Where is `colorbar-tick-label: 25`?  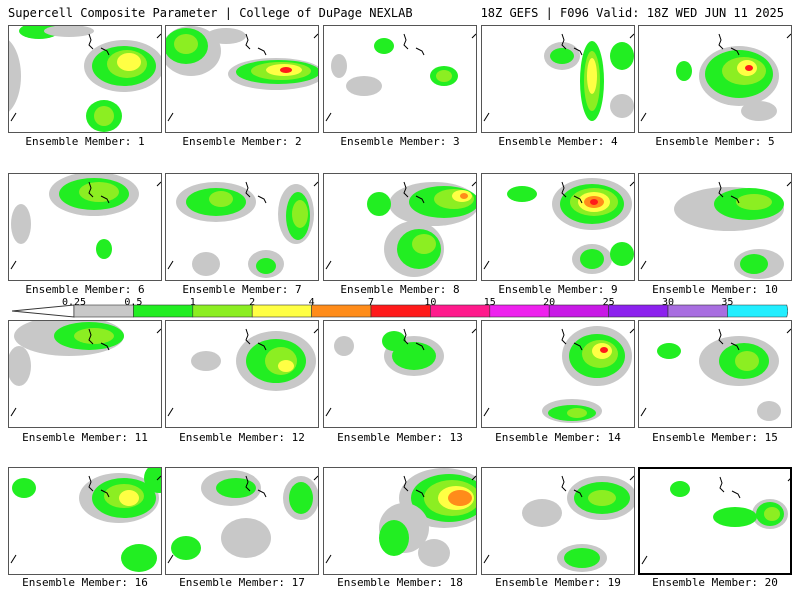
colorbar-tick-label: 25 is located at coordinates (608, 302).